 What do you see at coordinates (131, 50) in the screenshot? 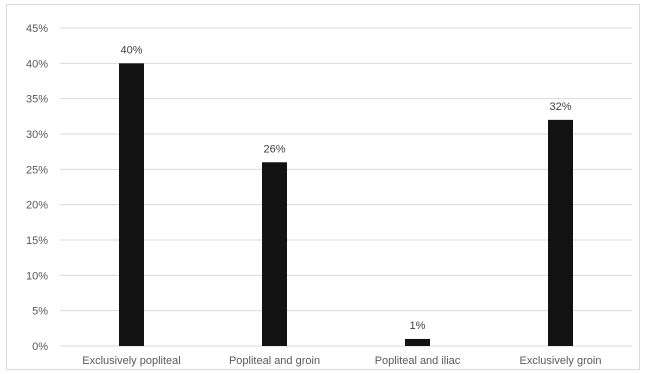
I see `data-label: 40%` at bounding box center [131, 50].